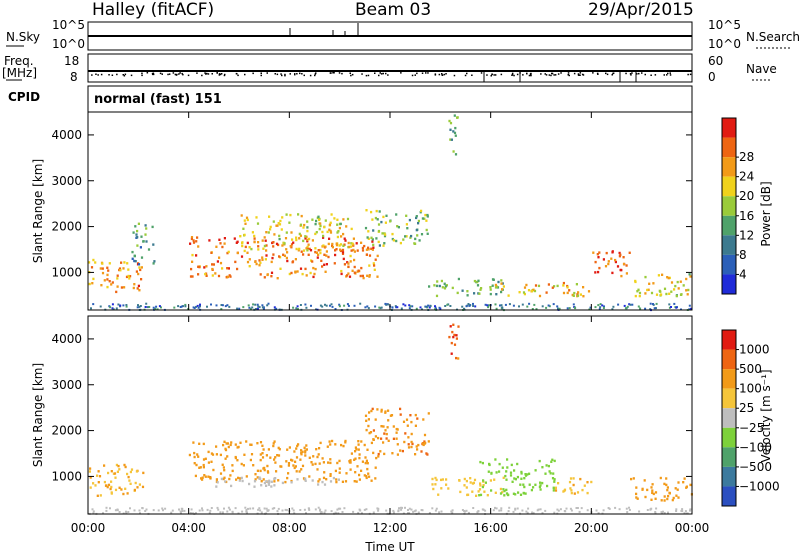  I want to click on nave-tick-high: 60, so click(716, 61).